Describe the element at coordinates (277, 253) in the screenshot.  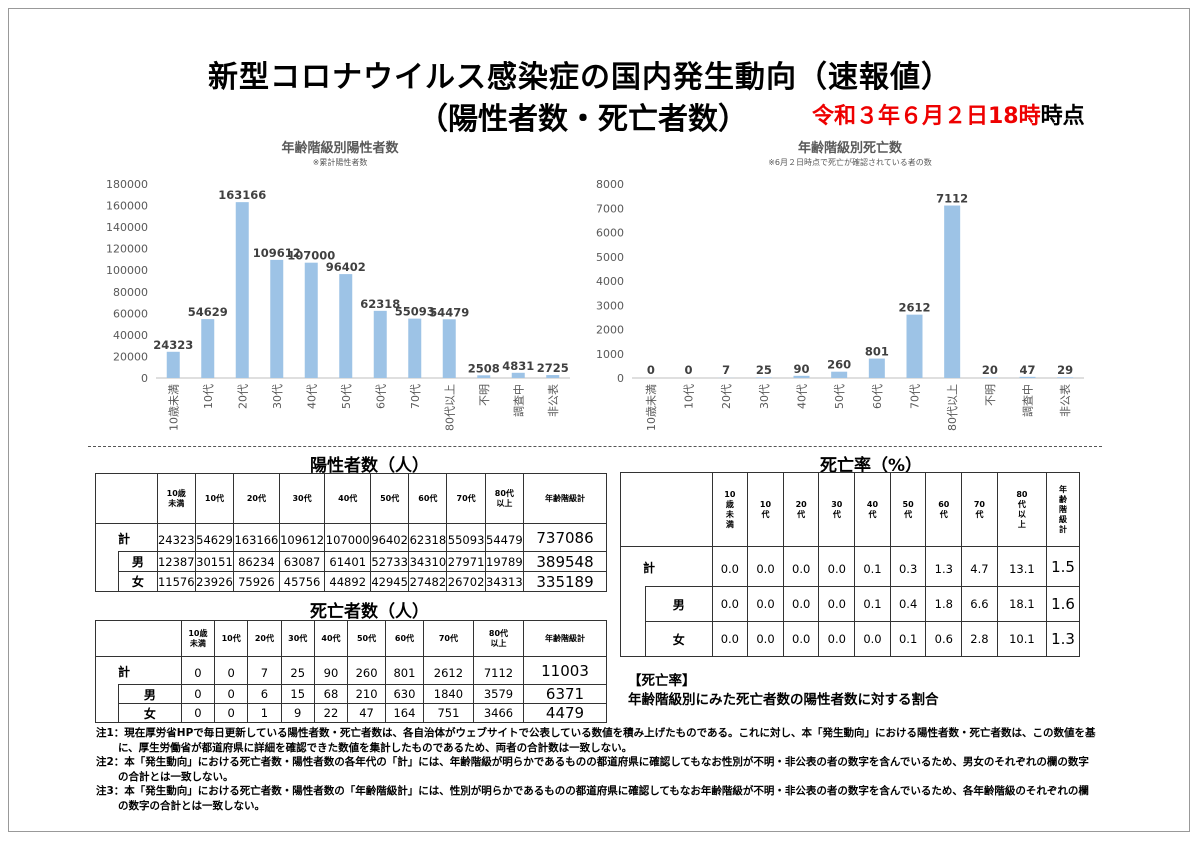
I see `data-label: 109612` at that location.